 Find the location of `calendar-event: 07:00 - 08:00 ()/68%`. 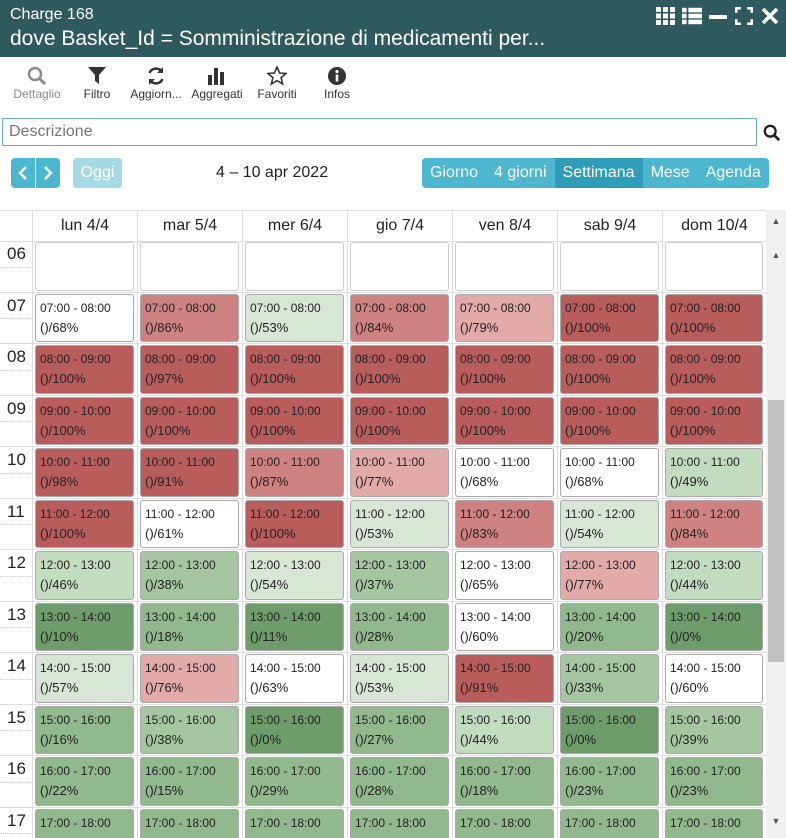

calendar-event: 07:00 - 08:00 ()/68% is located at coordinates (84, 317).